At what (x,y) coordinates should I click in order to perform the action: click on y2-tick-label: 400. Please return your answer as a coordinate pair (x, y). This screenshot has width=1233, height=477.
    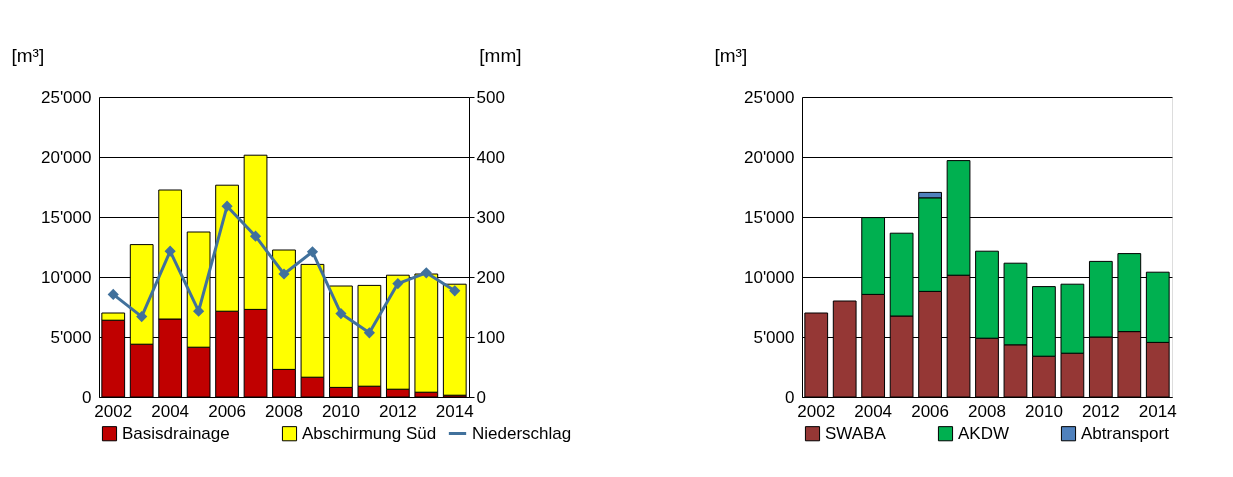
    Looking at the image, I should click on (490, 157).